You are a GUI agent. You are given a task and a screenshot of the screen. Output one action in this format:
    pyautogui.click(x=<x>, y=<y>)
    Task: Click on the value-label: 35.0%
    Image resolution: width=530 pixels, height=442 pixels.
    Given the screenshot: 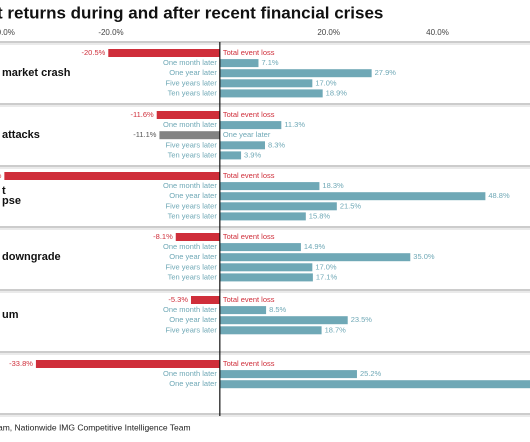 What is the action you would take?
    pyautogui.click(x=424, y=256)
    